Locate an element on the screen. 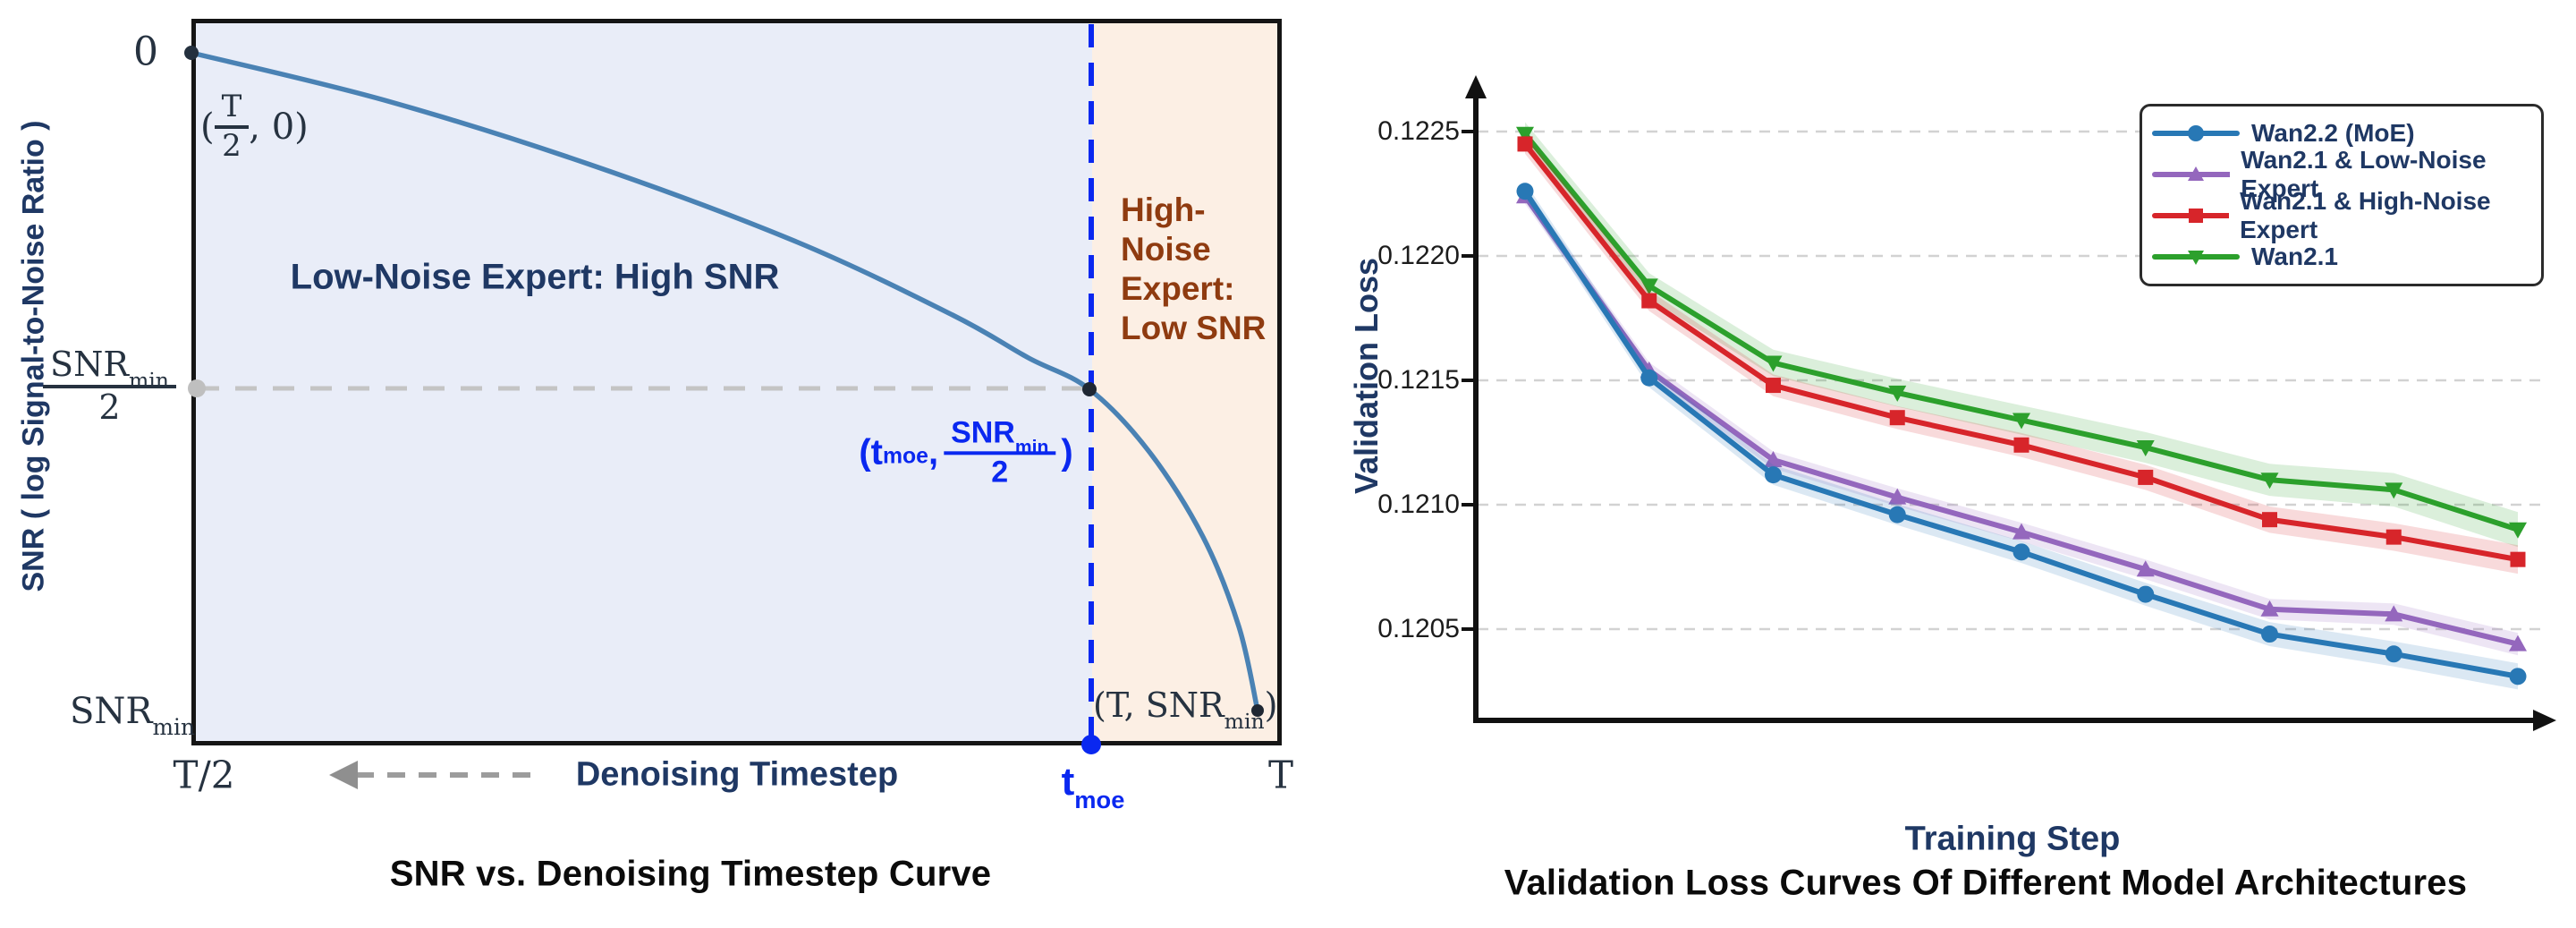 The image size is (2576, 928). legend-item: Wan2.1 & Low-Noise Expert is located at coordinates (2341, 174).